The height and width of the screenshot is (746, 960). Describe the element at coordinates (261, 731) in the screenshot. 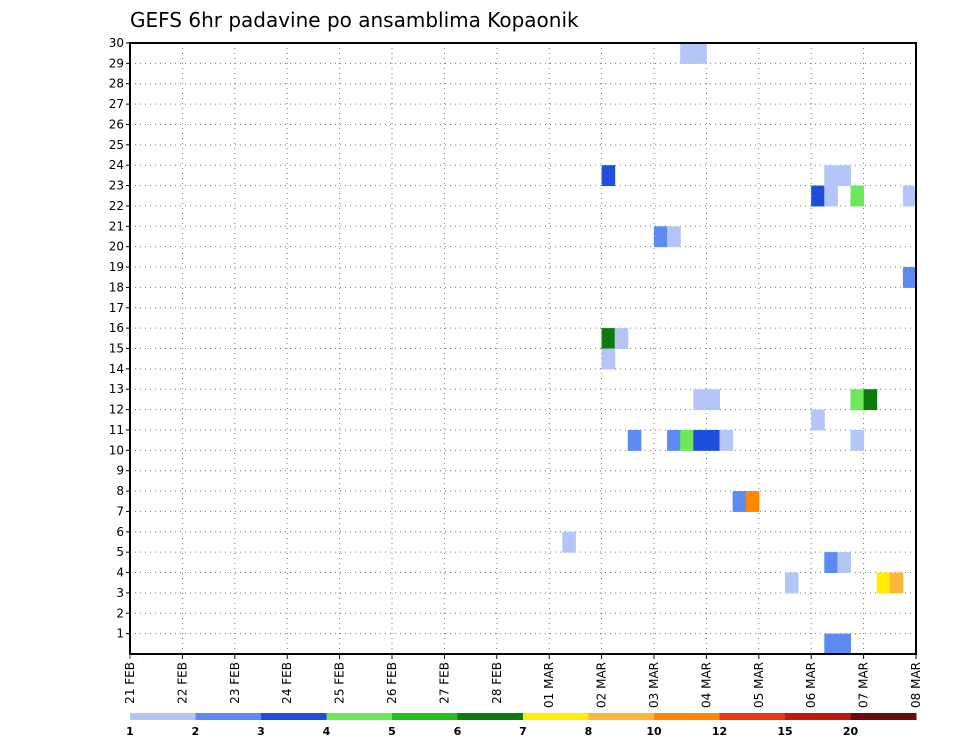

I see `colorbar-label-3: 3` at that location.